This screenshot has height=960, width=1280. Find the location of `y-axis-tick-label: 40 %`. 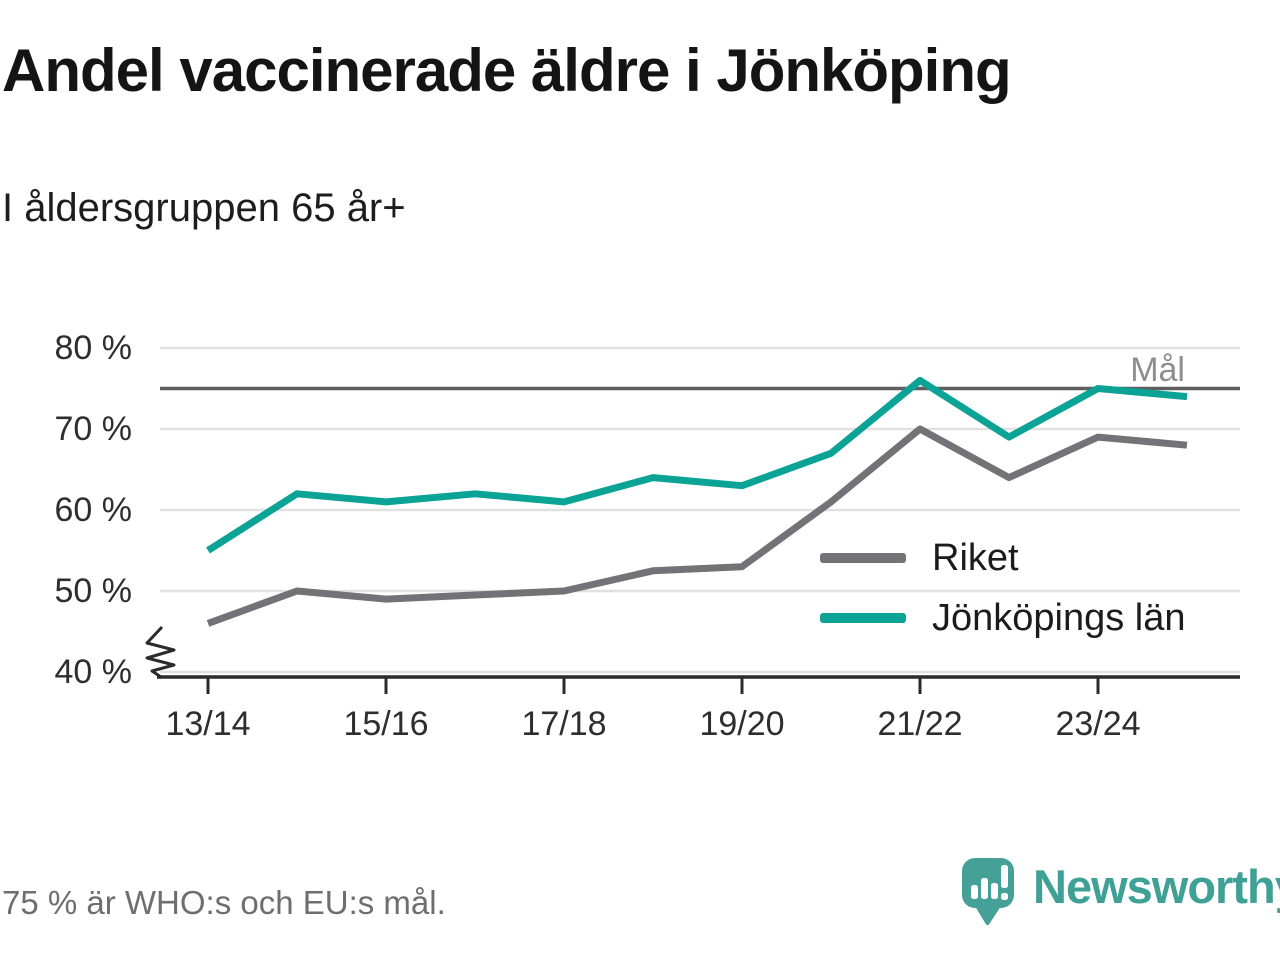

y-axis-tick-label: 40 % is located at coordinates (93, 672).